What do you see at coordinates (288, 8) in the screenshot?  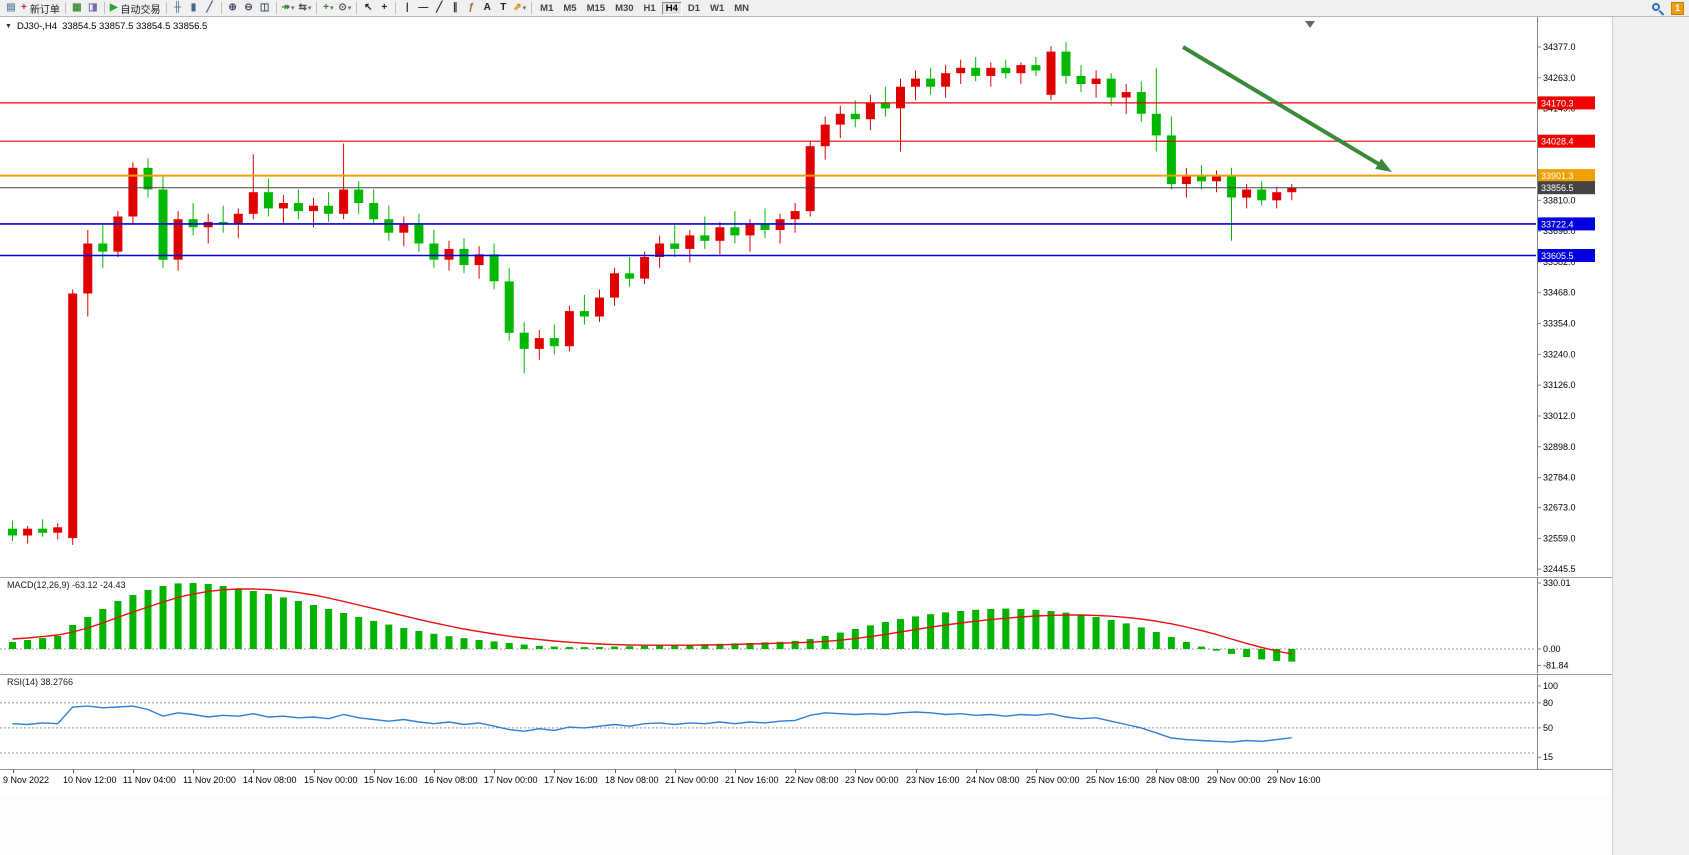 I see `auto-scroll-icon: ↠ ▾` at bounding box center [288, 8].